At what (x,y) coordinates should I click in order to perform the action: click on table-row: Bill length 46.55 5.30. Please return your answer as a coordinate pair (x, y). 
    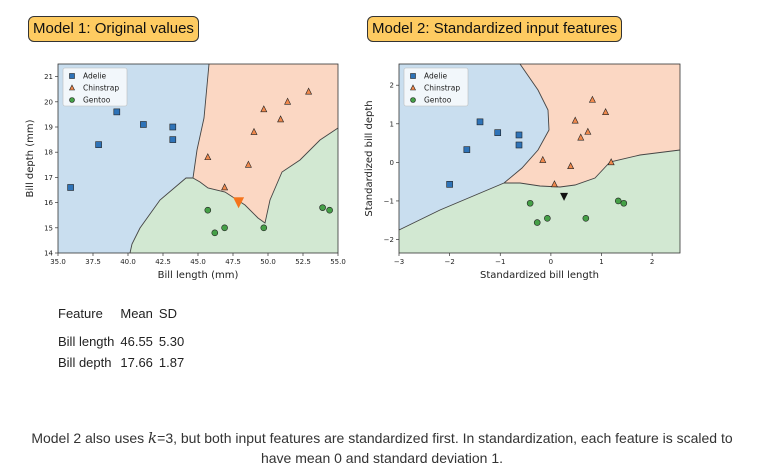
    Looking at the image, I should click on (121, 341).